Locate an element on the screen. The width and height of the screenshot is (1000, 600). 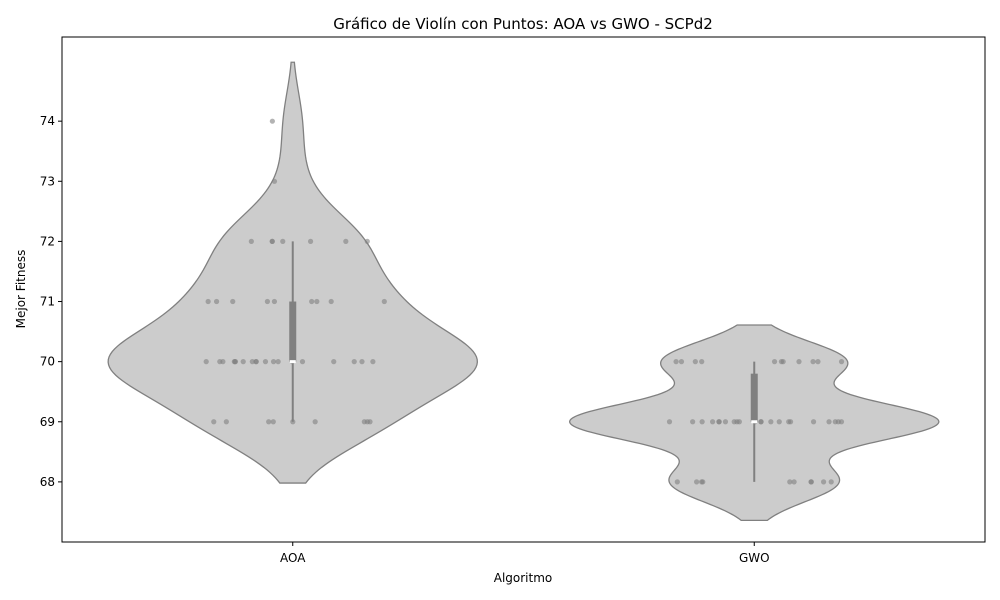
median-gwo is located at coordinates (754, 422).